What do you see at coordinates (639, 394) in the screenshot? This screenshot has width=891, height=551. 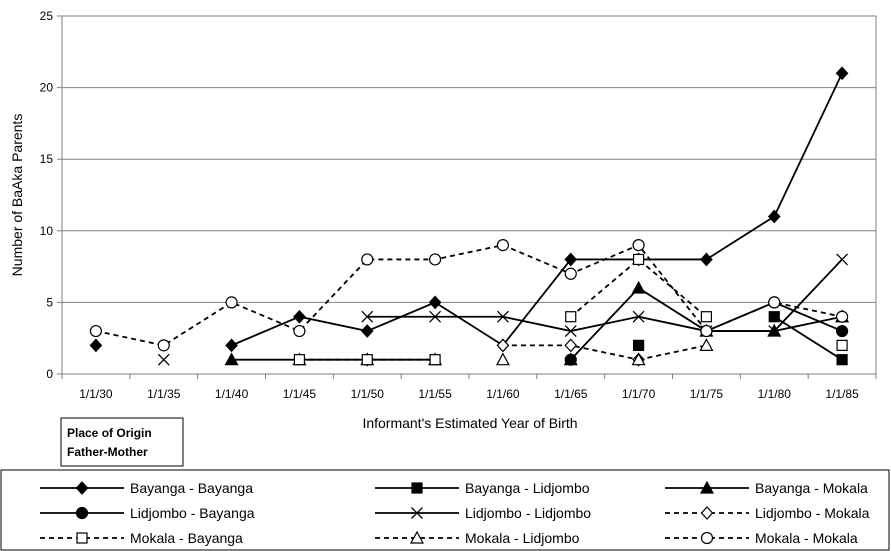 I see `x-tick-label: 1/1/70` at bounding box center [639, 394].